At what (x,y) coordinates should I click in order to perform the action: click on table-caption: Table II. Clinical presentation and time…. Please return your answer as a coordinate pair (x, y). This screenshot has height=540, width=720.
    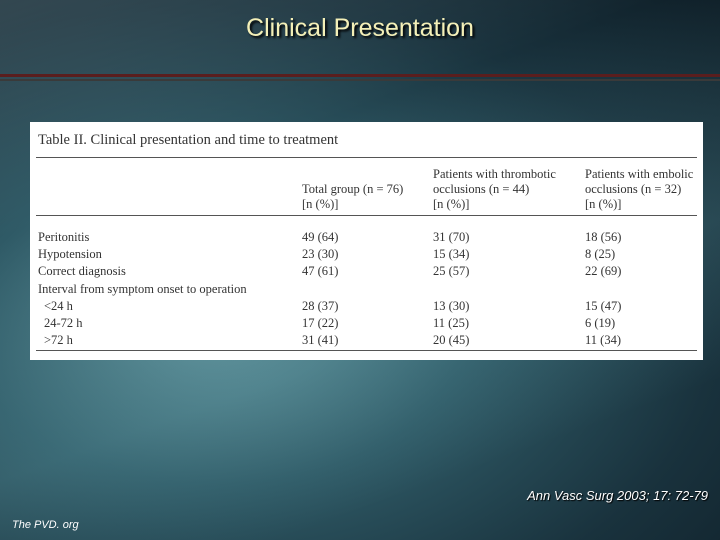
    Looking at the image, I should click on (188, 140).